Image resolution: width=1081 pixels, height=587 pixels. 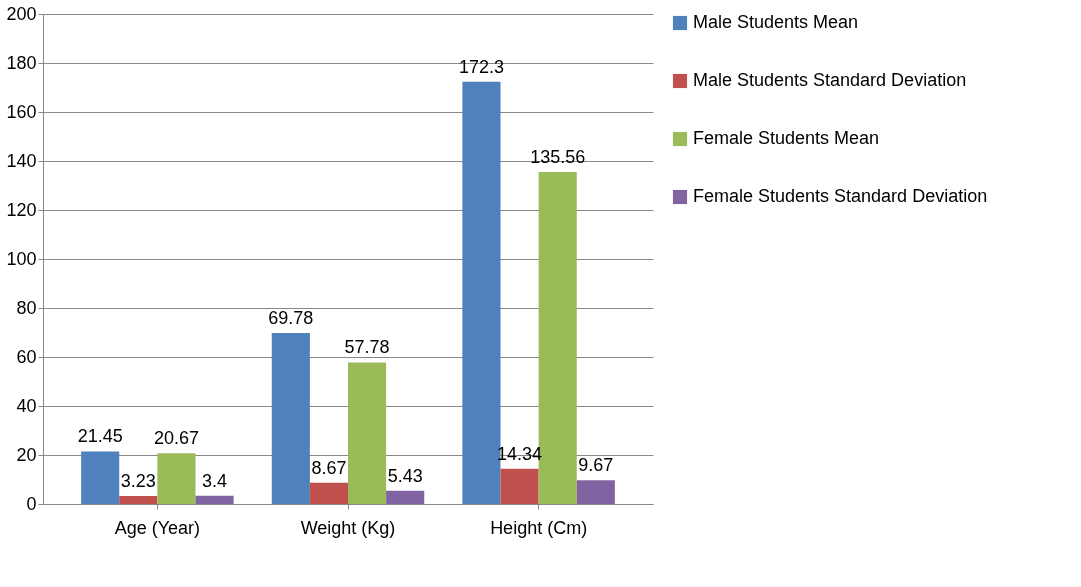 What do you see at coordinates (596, 465) in the screenshot?
I see `data-label: 9.67` at bounding box center [596, 465].